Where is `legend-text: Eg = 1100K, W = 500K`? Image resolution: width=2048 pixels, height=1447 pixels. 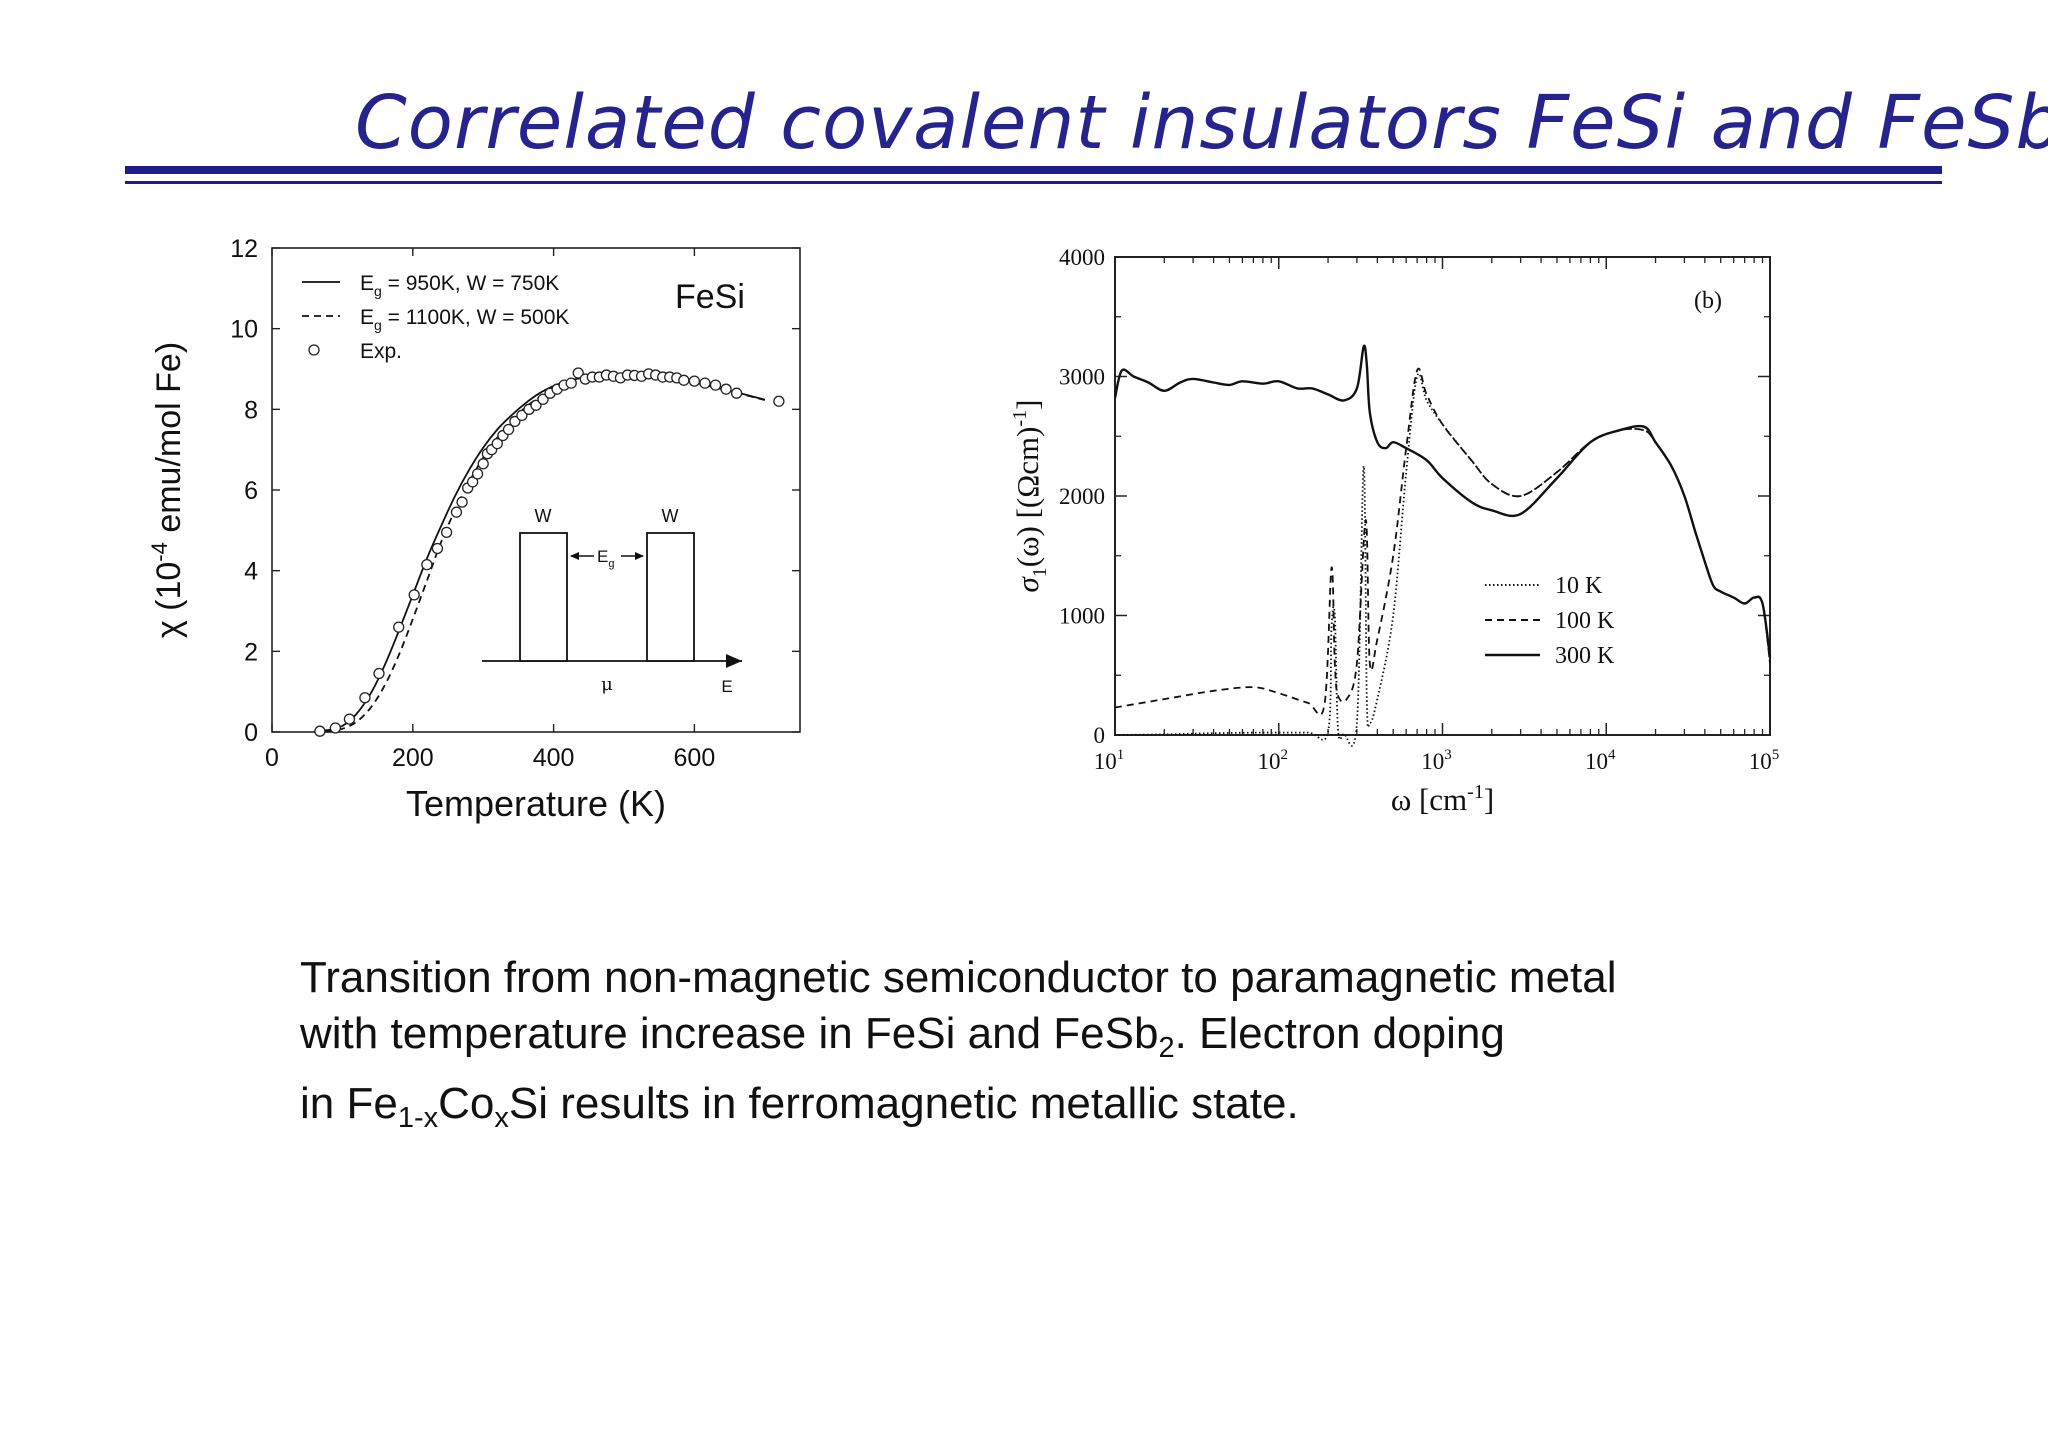
legend-text: Eg = 1100K, W = 500K is located at coordinates (464, 319).